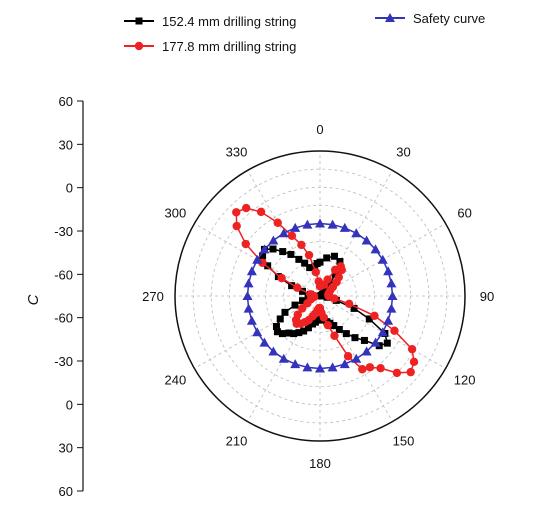 Image resolution: width=546 pixels, height=513 pixels. I want to click on angle-tick-90: 90, so click(487, 296).